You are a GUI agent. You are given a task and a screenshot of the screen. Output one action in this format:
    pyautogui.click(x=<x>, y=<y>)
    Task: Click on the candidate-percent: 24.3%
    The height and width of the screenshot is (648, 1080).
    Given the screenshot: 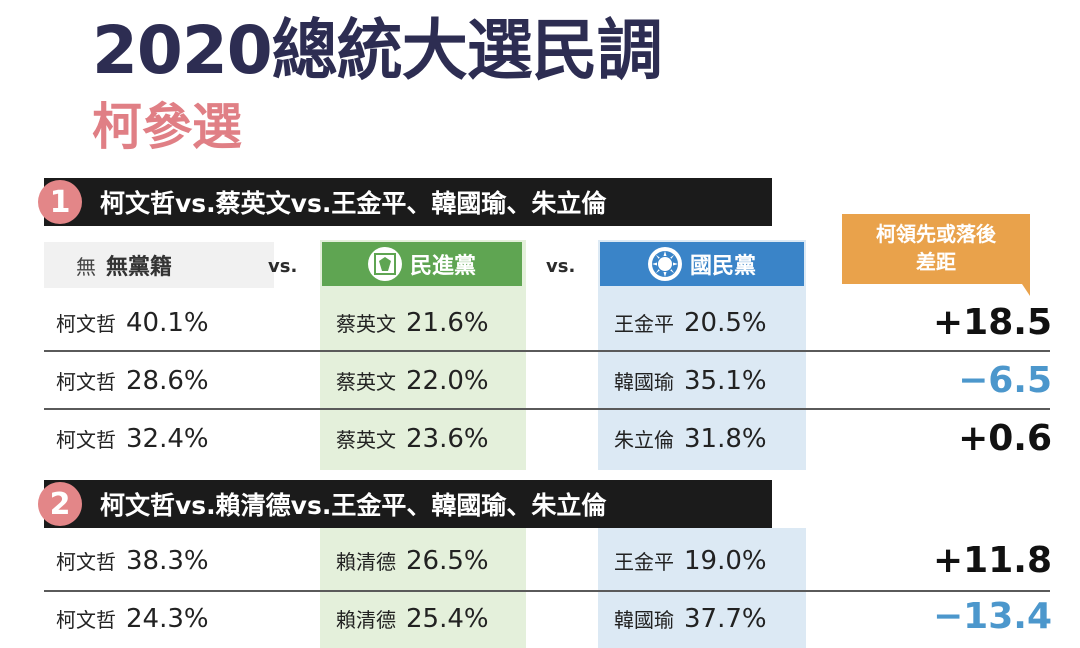 What is the action you would take?
    pyautogui.click(x=167, y=619)
    